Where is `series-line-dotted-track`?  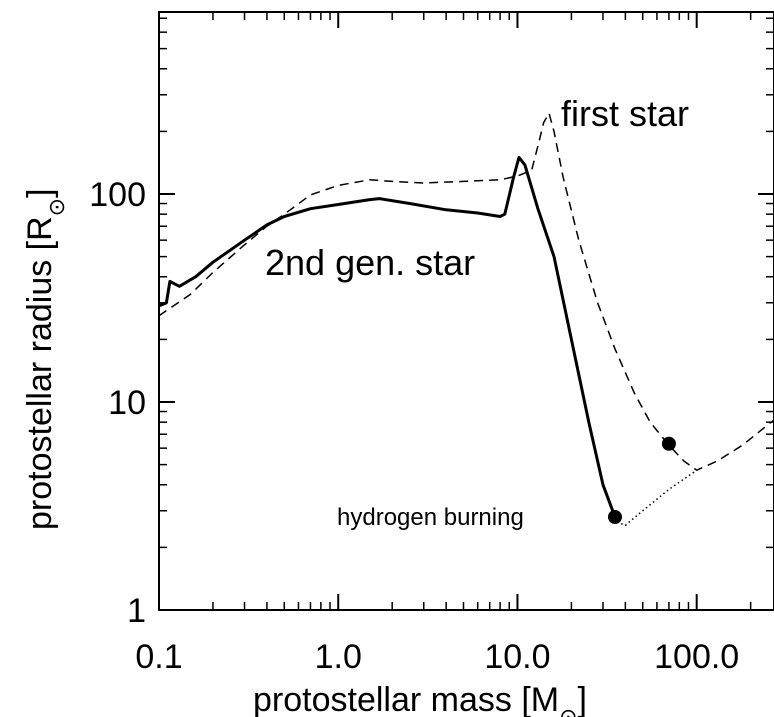 series-line-dotted-track is located at coordinates (656, 498).